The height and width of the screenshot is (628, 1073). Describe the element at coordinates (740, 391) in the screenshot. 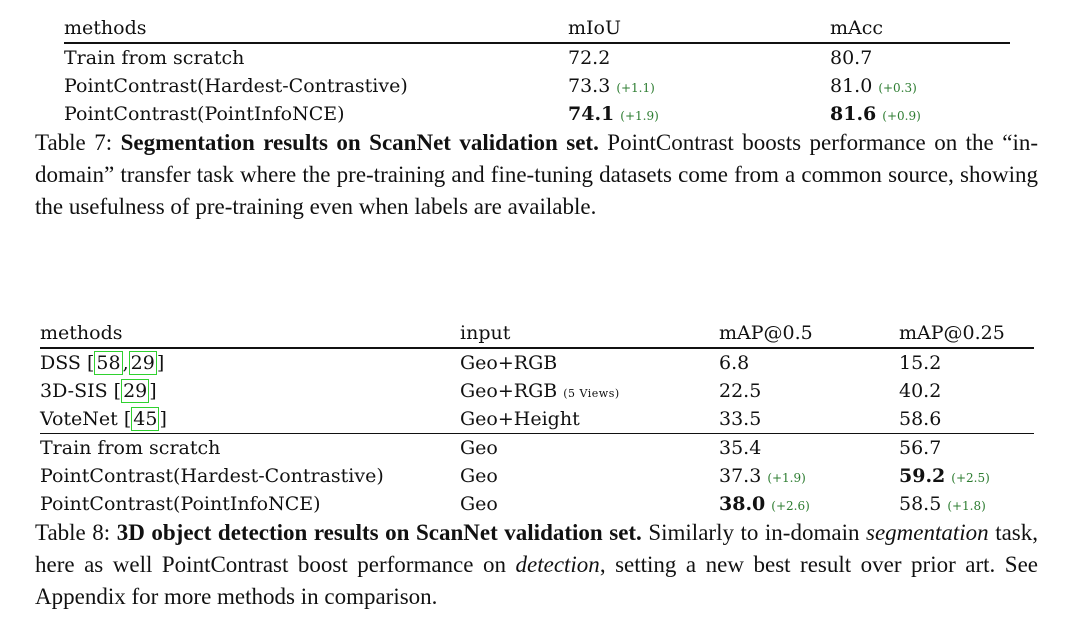

I see `map50-cell: 22.5` at that location.